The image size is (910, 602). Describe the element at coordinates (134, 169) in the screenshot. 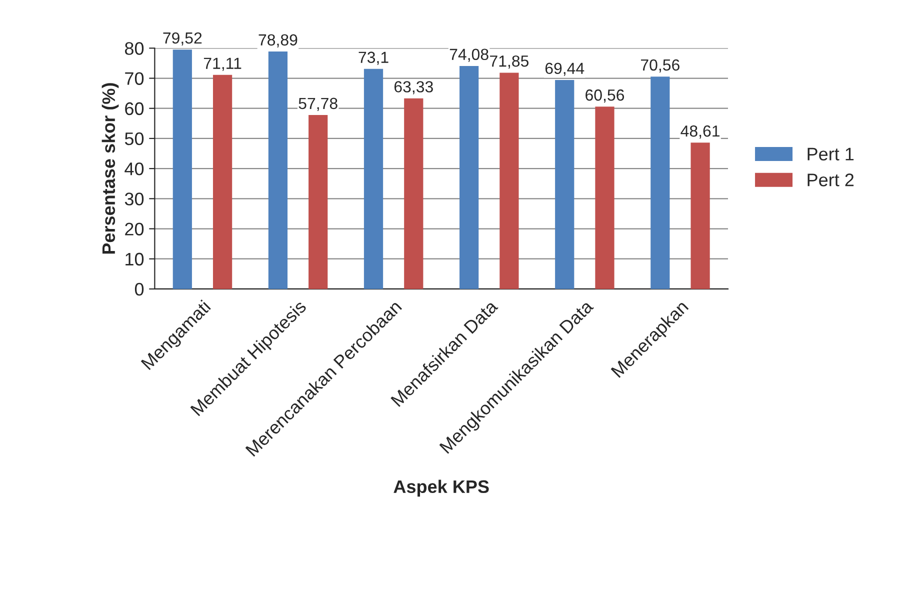

I see `y-tick-label: 40` at that location.